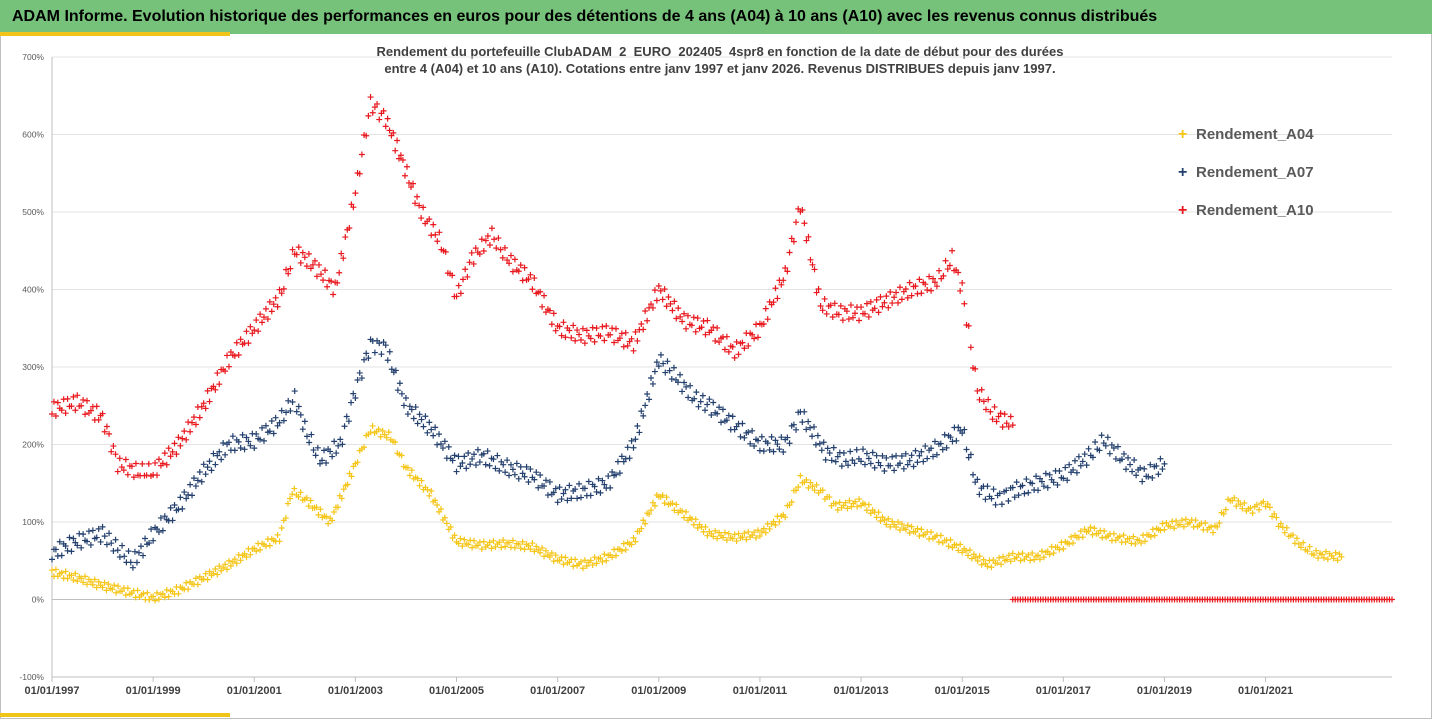 The height and width of the screenshot is (719, 1432). I want to click on x-tick-label: 01/01/1997, so click(51, 691).